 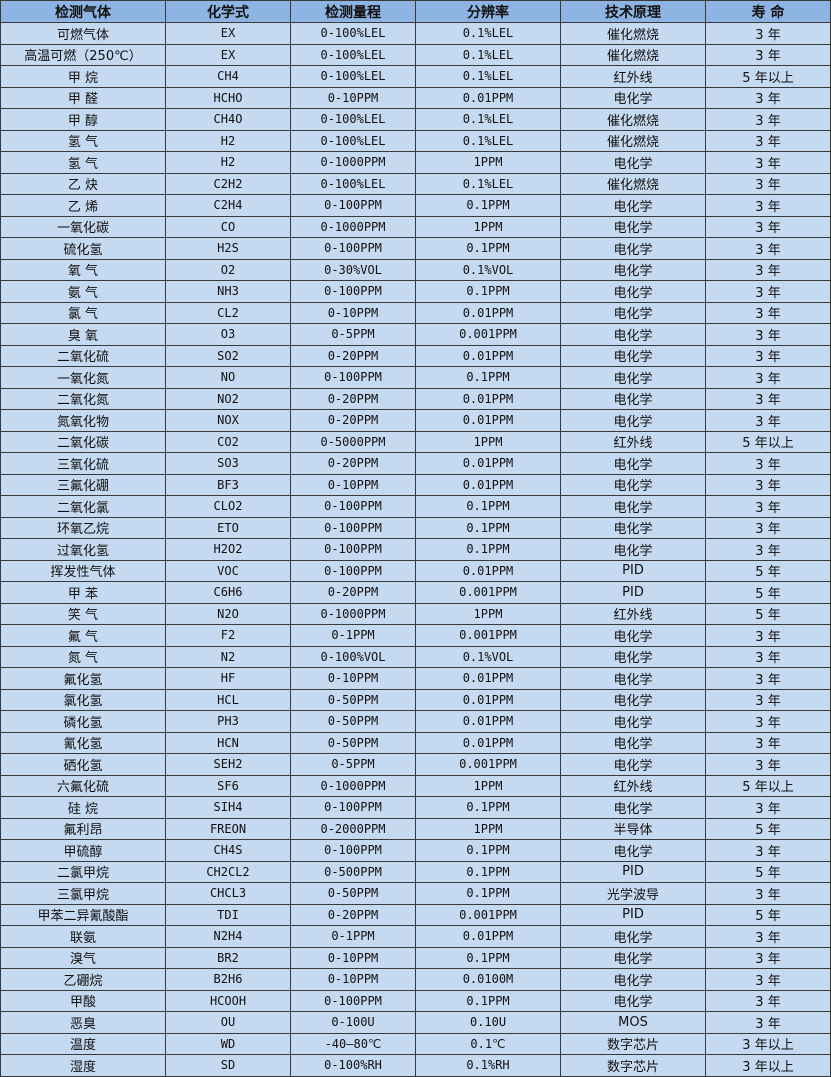 What do you see at coordinates (488, 1065) in the screenshot?
I see `cell-resolution: 0.1%RH` at bounding box center [488, 1065].